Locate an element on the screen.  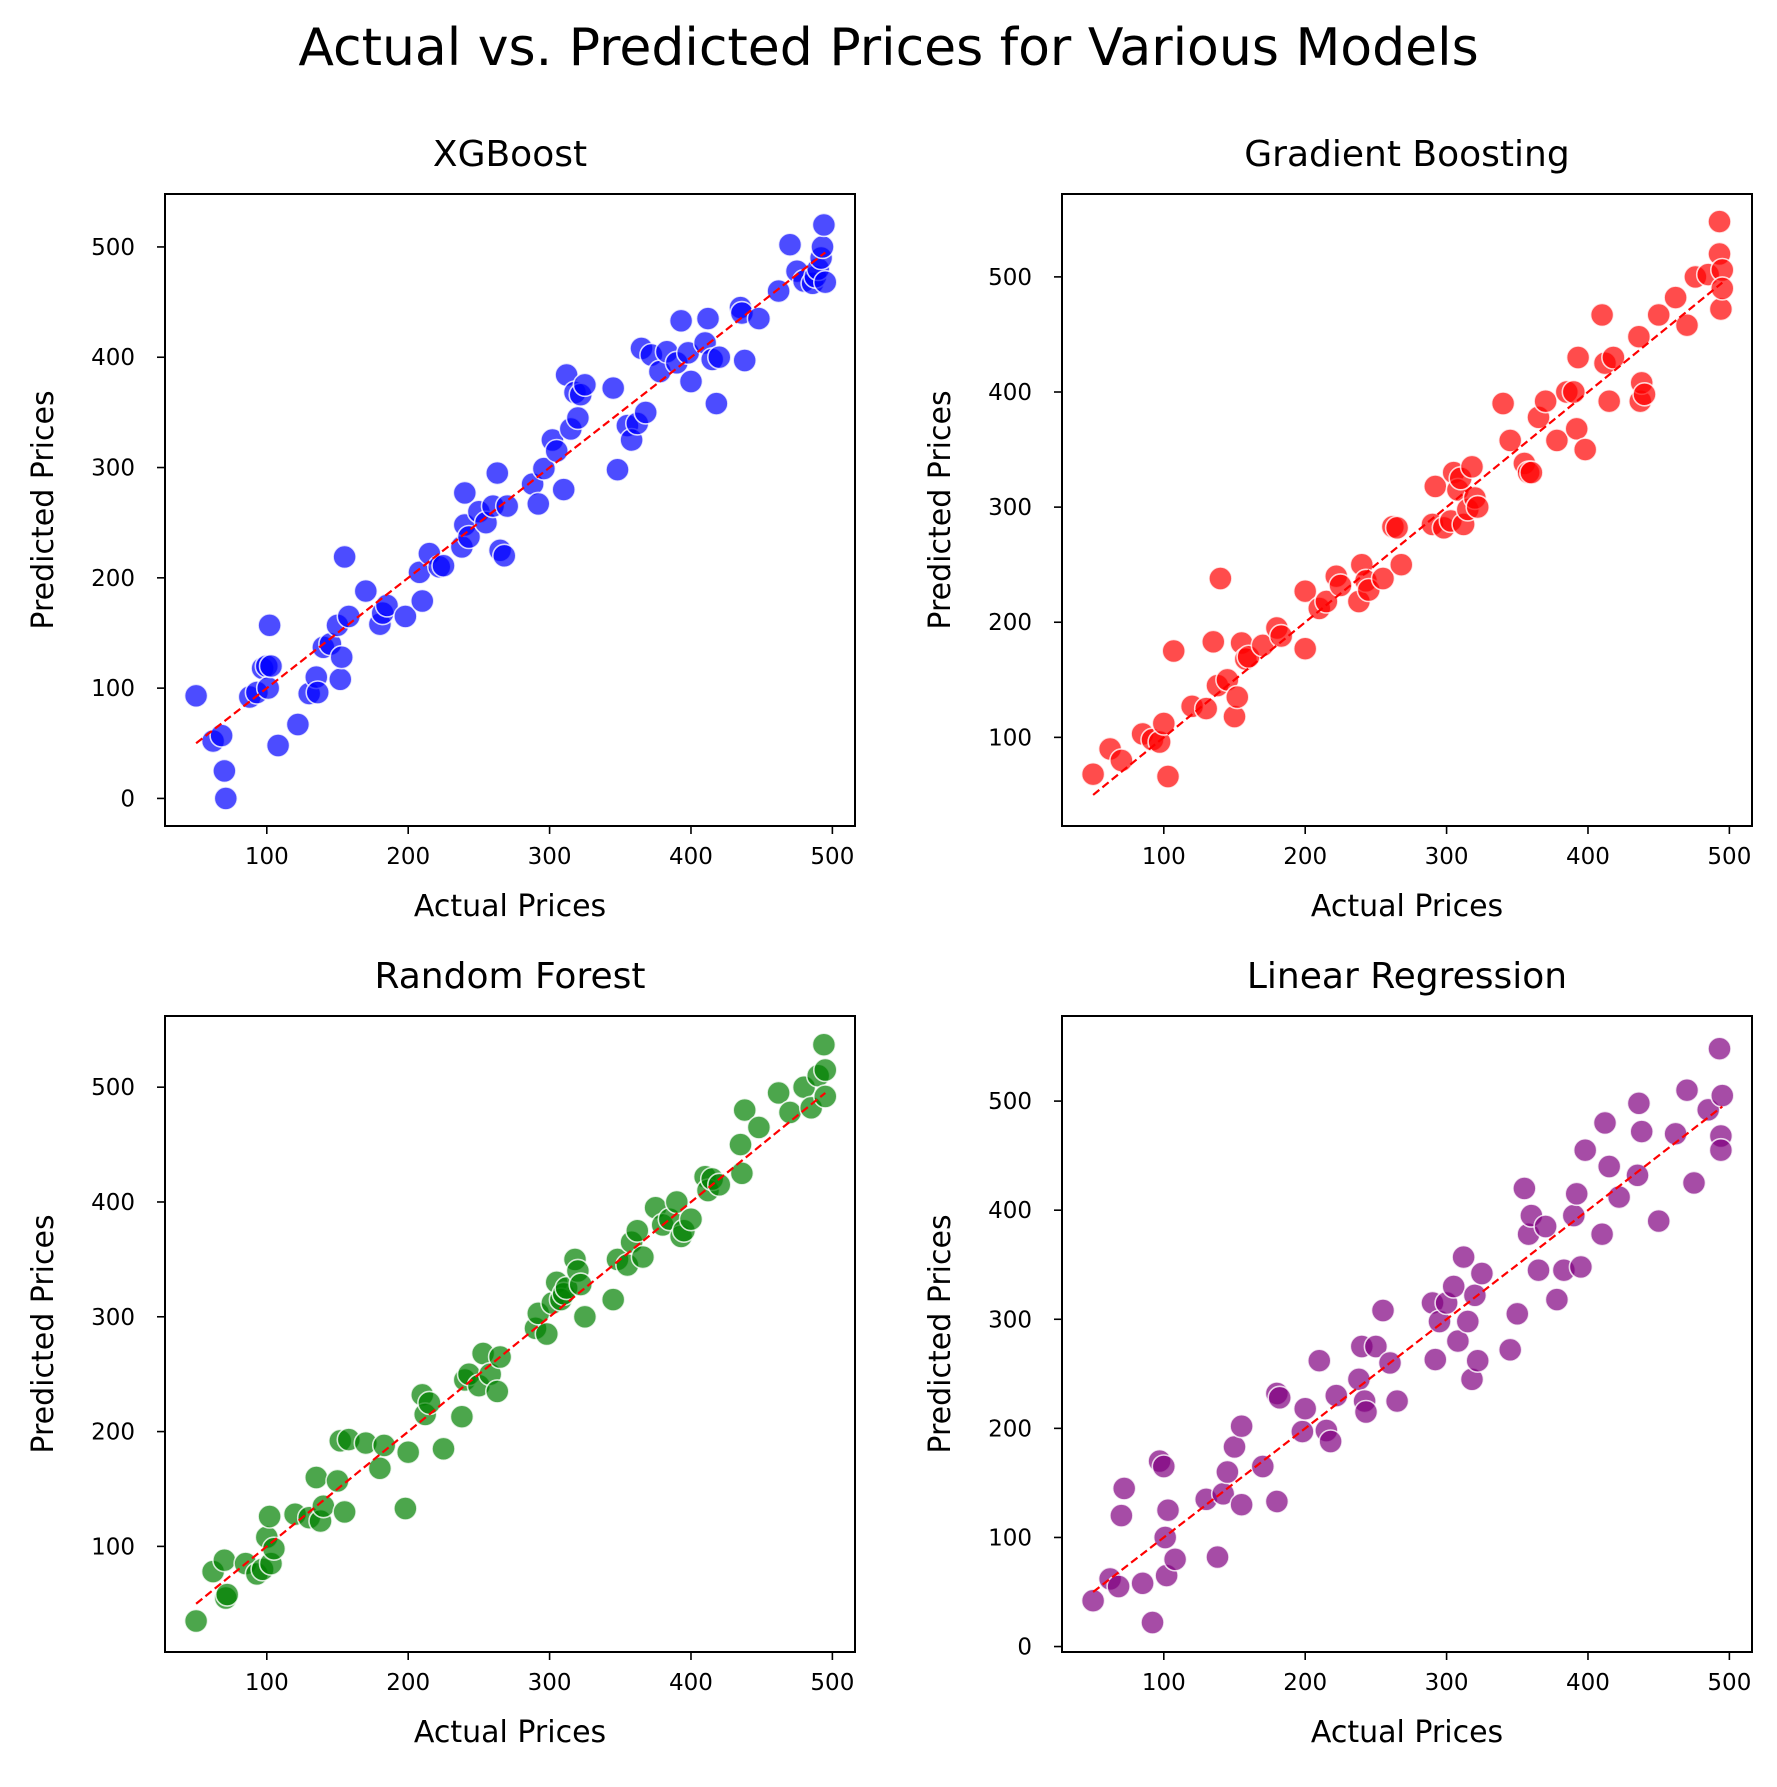
x-tick-label: 100 is located at coordinates (267, 1683).